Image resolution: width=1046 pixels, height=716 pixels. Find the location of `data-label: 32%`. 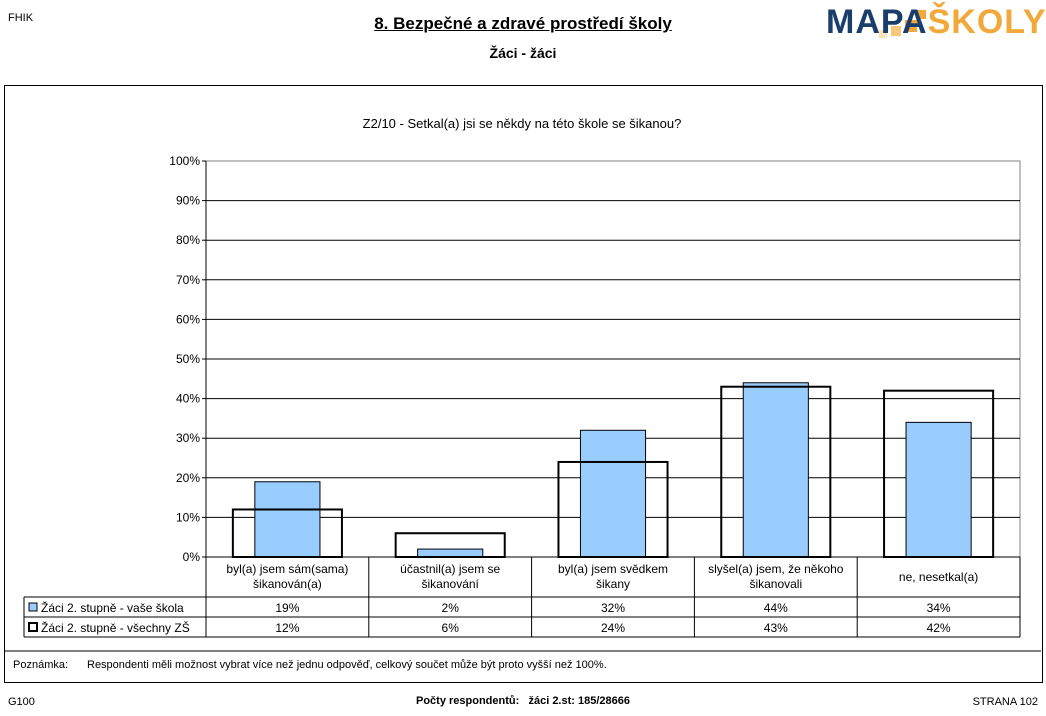

data-label: 32% is located at coordinates (613, 608).